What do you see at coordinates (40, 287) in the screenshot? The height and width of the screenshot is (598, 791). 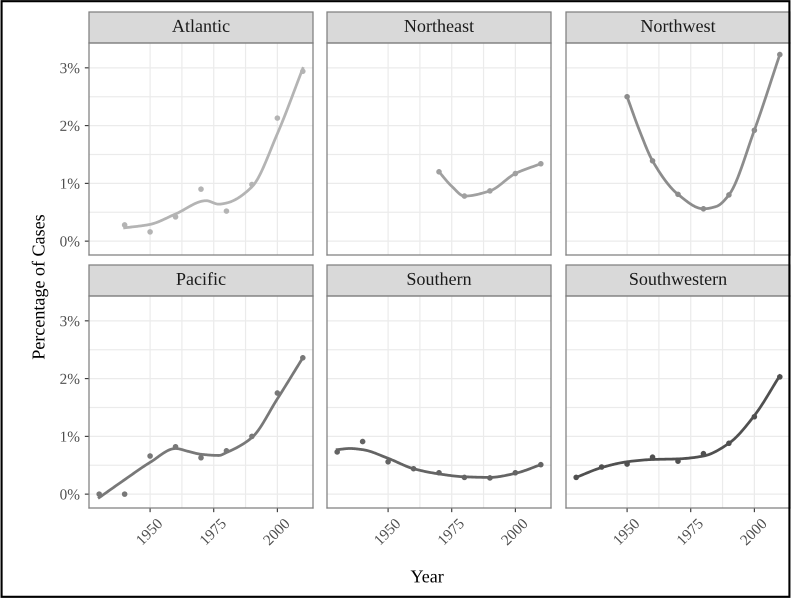 I see `y-axis-title: Percentage of Cases` at bounding box center [40, 287].